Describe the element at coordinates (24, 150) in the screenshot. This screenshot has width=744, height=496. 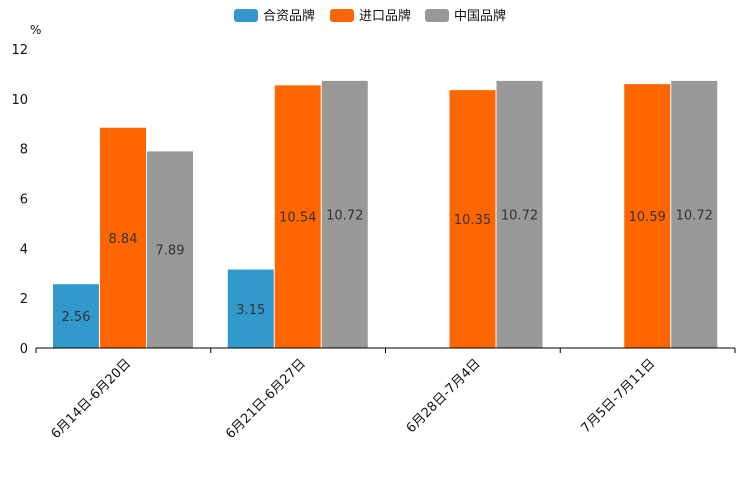
I see `y-tick-label: 8` at that location.